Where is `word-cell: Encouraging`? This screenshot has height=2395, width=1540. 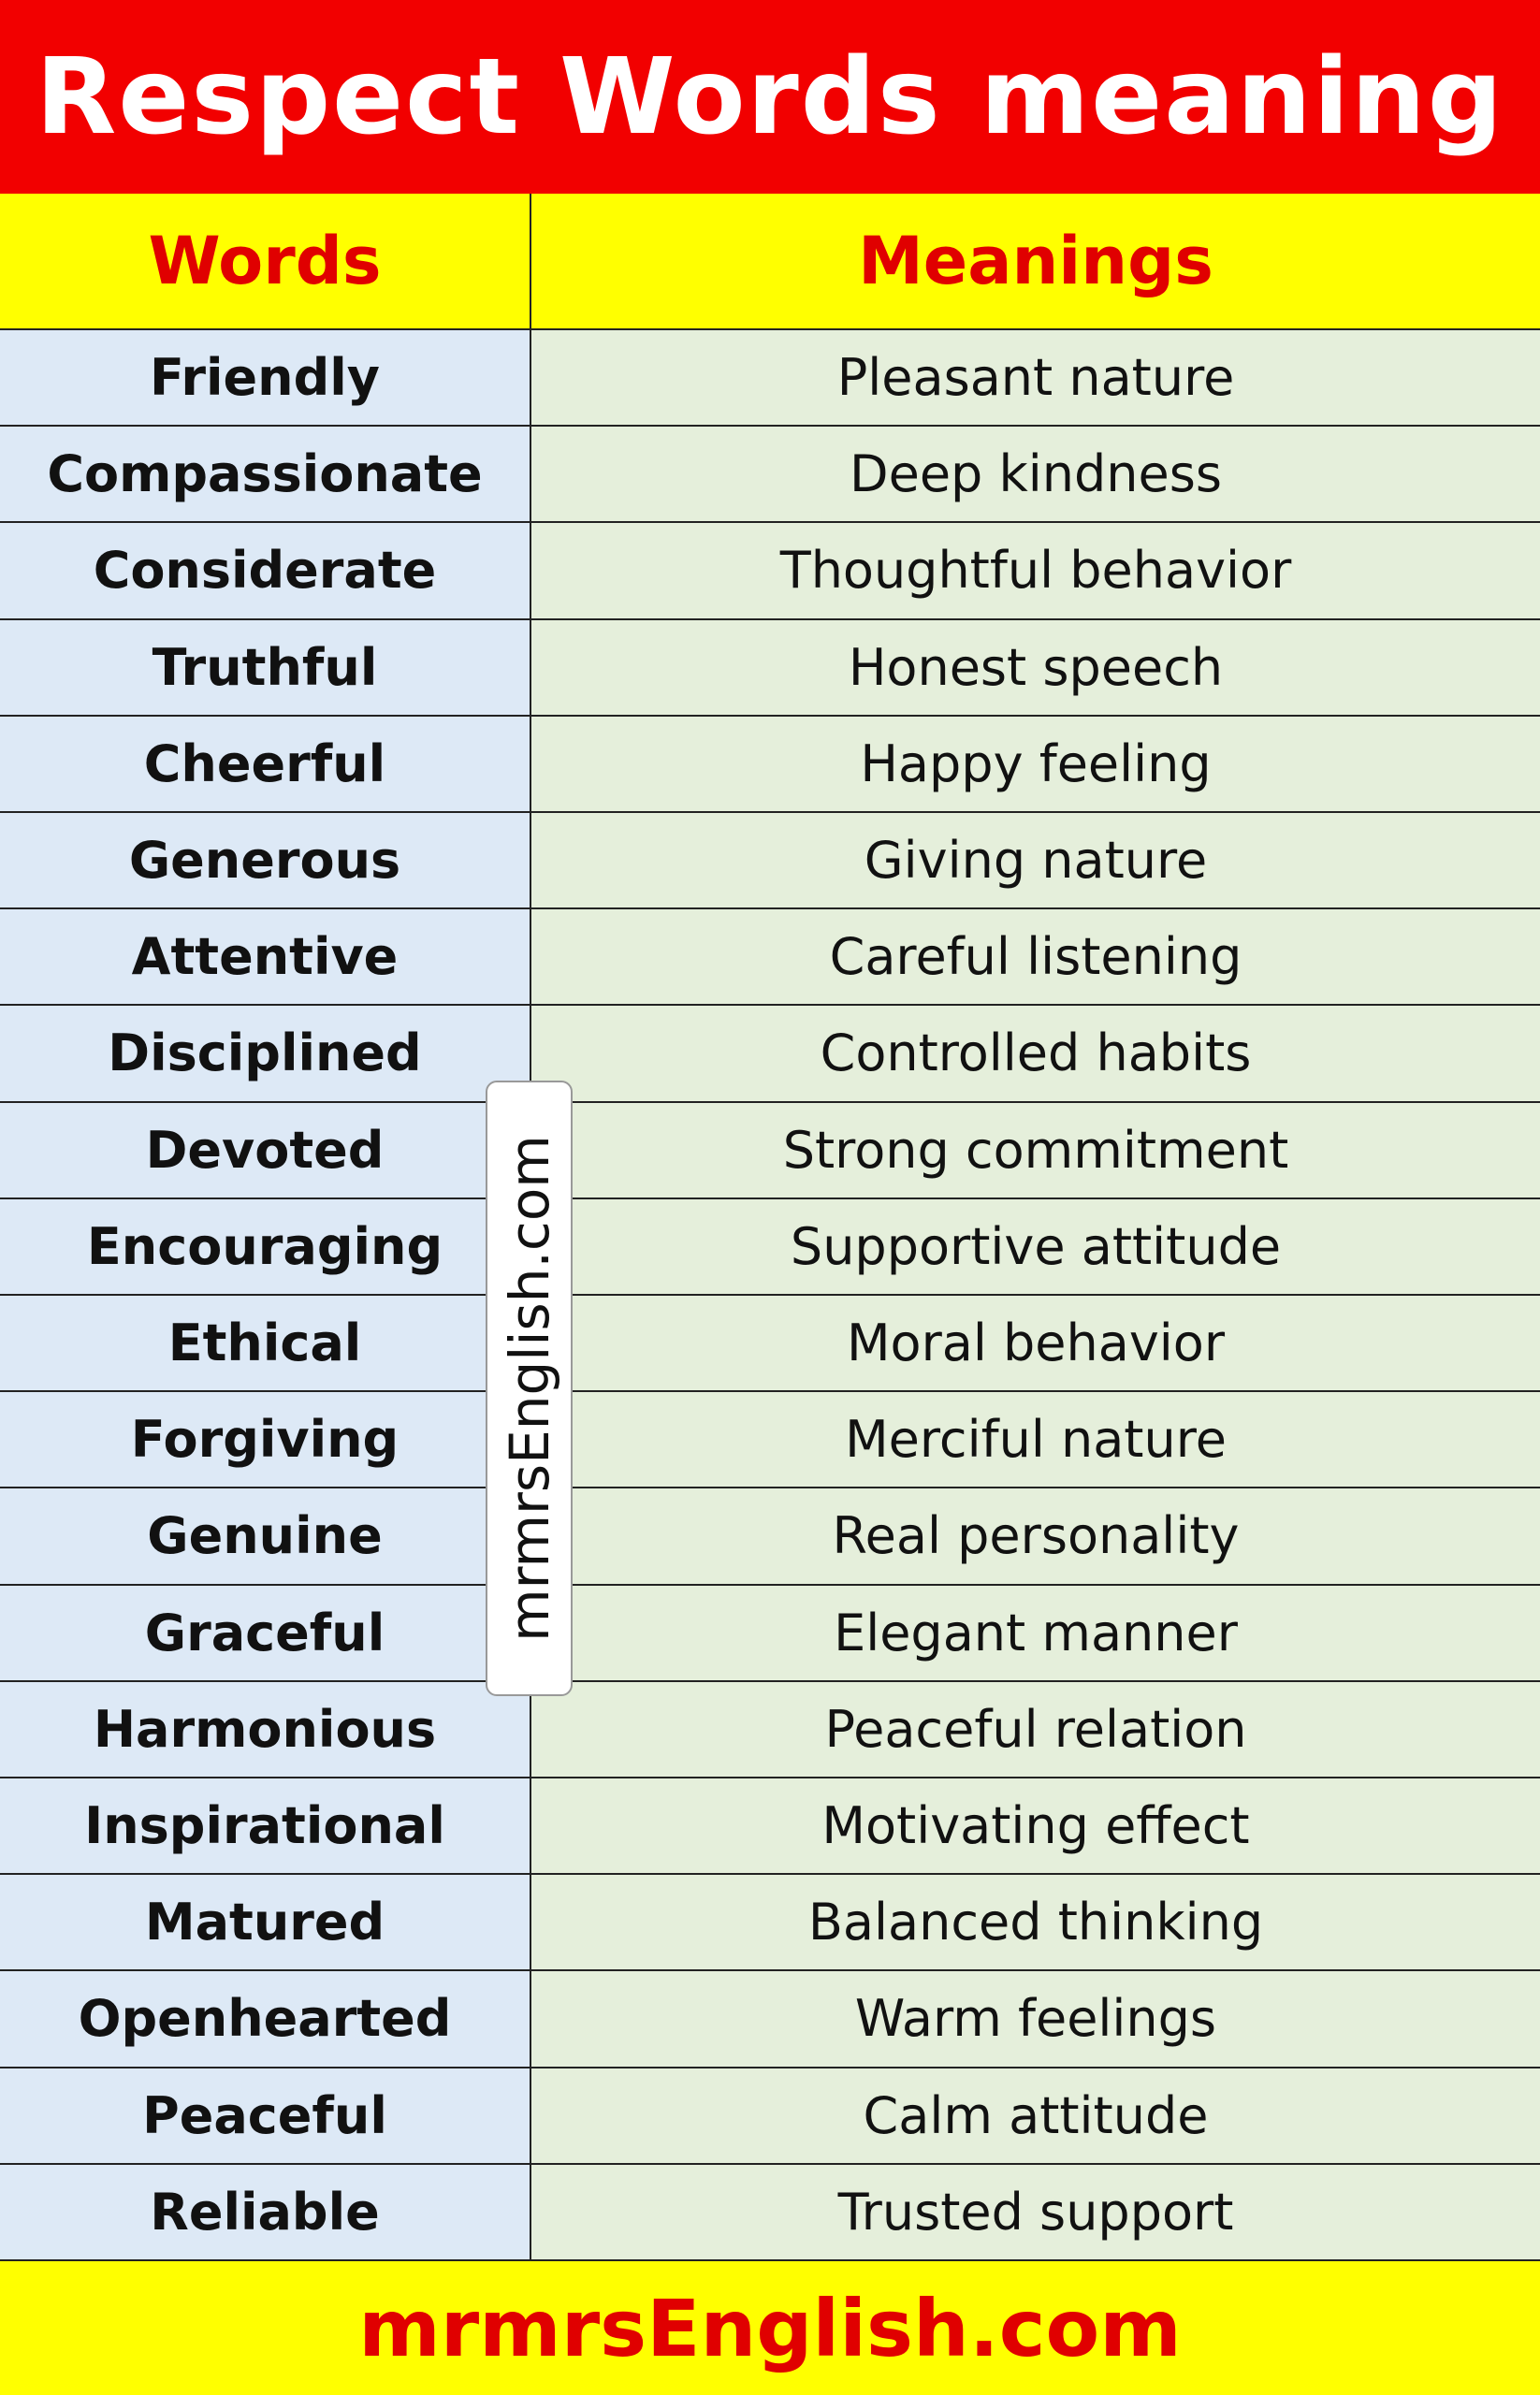 word-cell: Encouraging is located at coordinates (266, 1247).